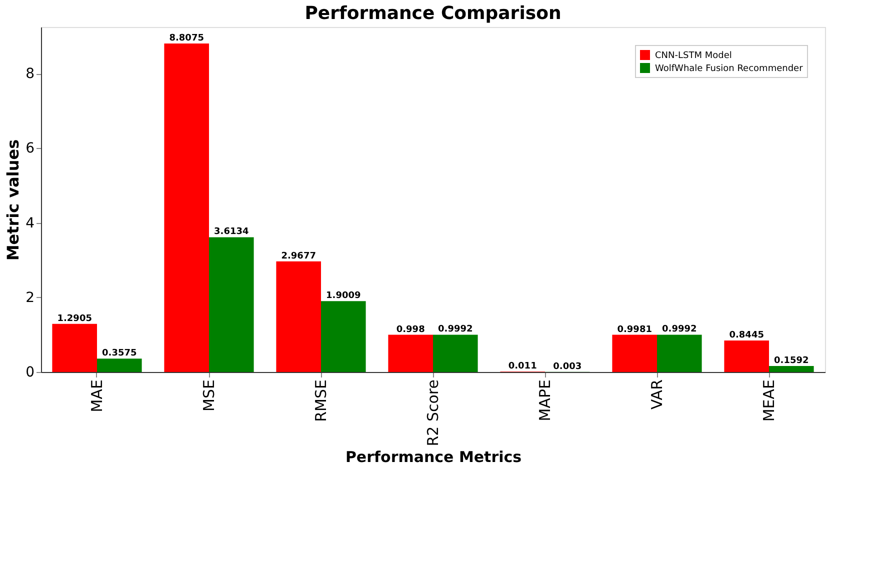 The height and width of the screenshot is (588, 886). What do you see at coordinates (343, 296) in the screenshot?
I see `data-label: 1.9009` at bounding box center [343, 296].